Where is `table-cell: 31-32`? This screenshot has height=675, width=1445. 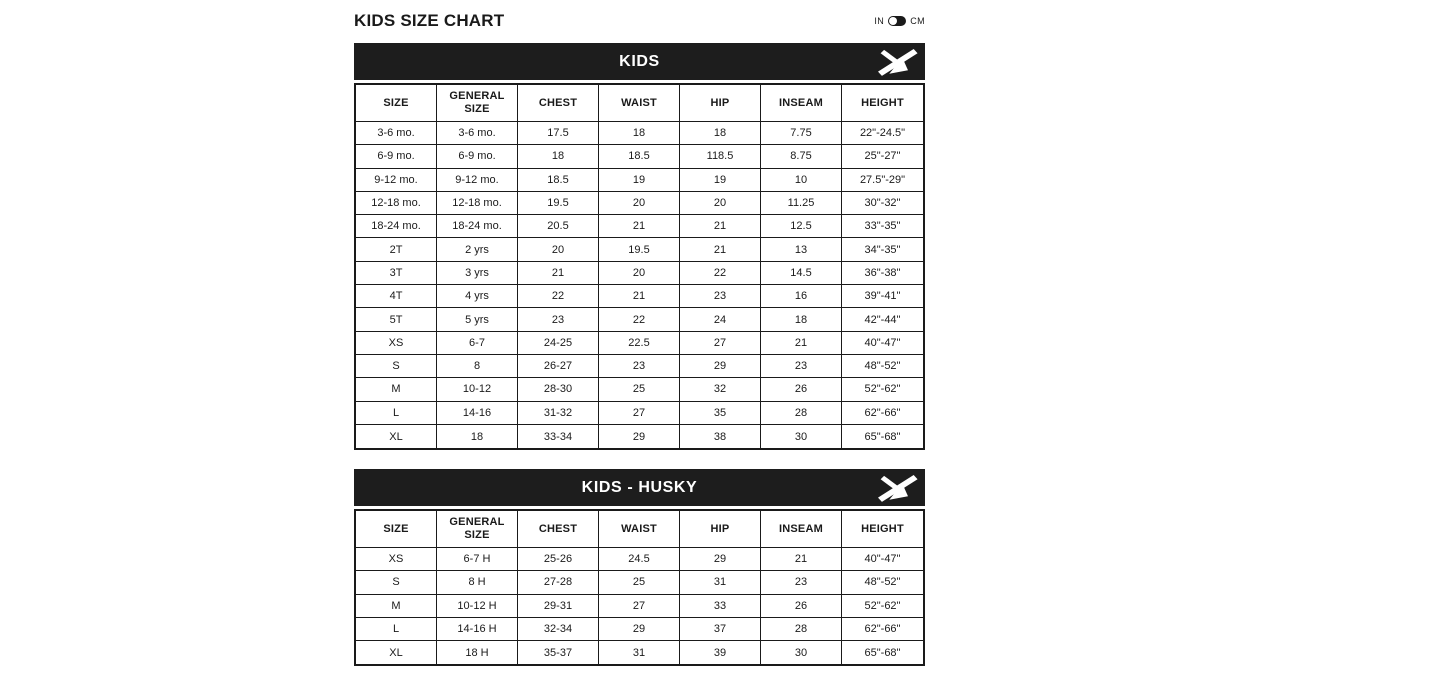 table-cell: 31-32 is located at coordinates (558, 413).